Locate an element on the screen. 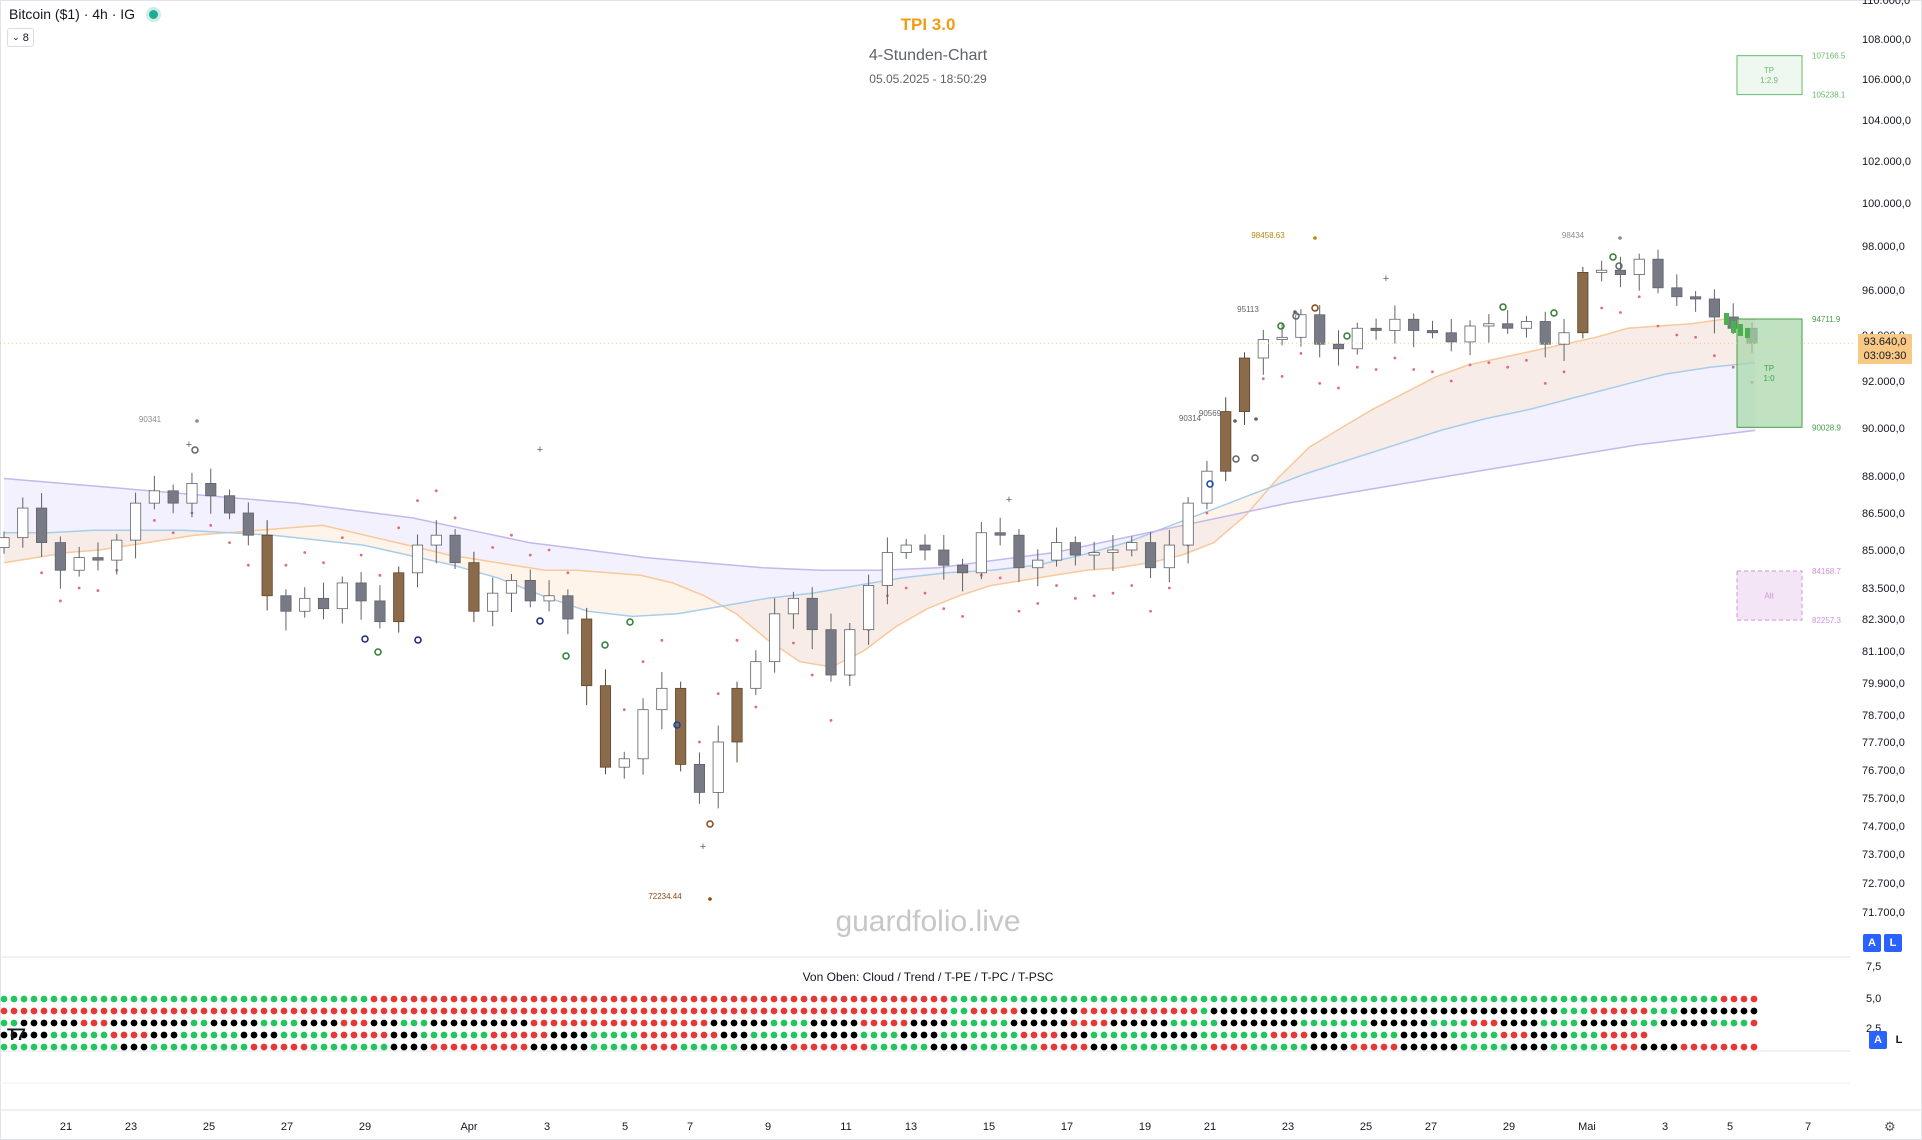  log-scale-button: L is located at coordinates (1893, 943).